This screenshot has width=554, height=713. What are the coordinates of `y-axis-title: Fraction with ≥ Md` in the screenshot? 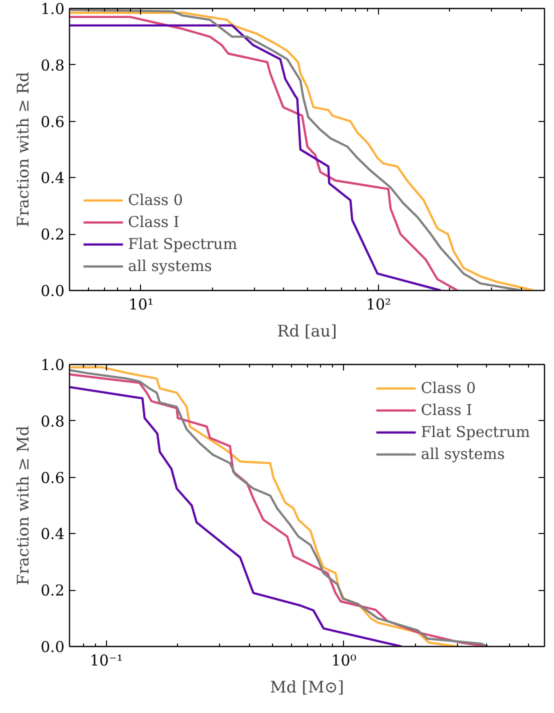 It's located at (23, 506).